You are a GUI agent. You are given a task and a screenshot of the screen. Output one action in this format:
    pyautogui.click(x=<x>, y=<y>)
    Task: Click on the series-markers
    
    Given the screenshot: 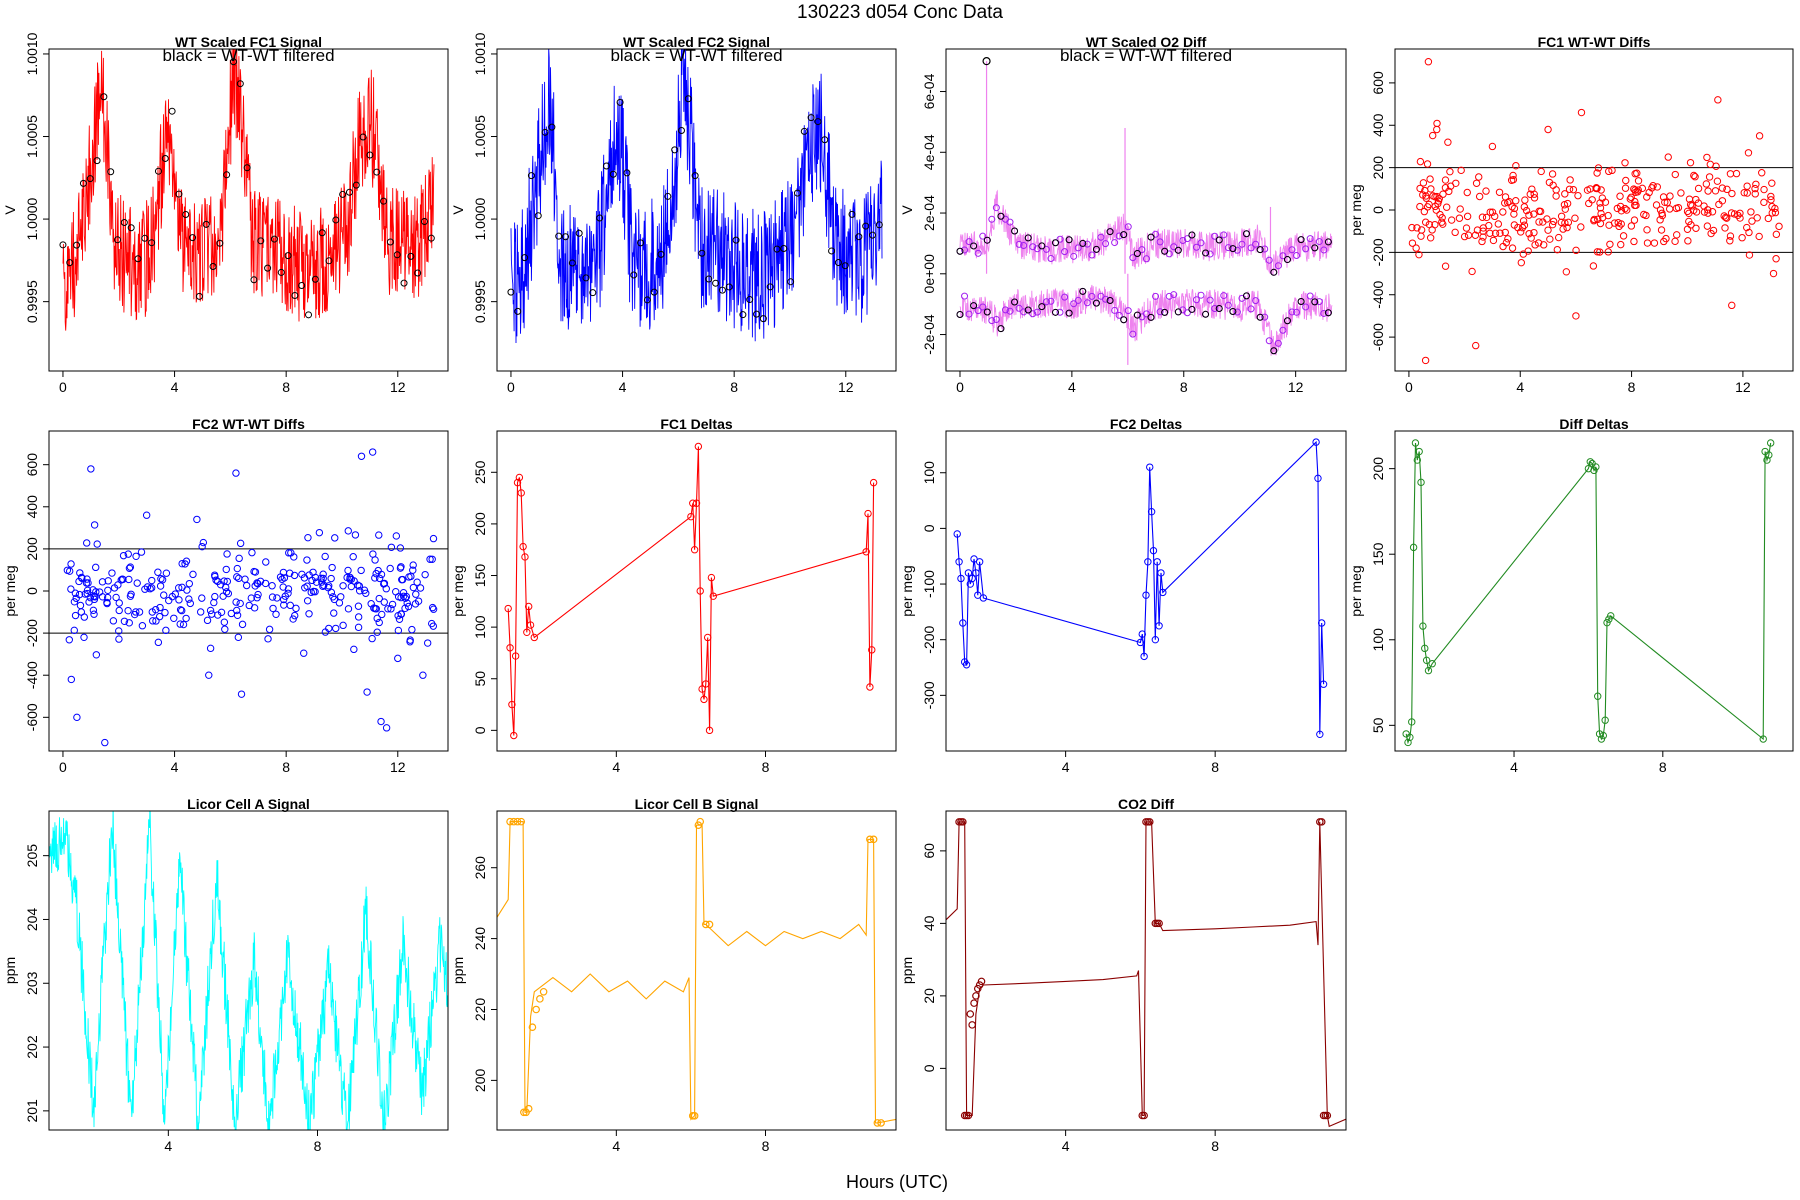 What is the action you would take?
    pyautogui.click(x=695, y=972)
    